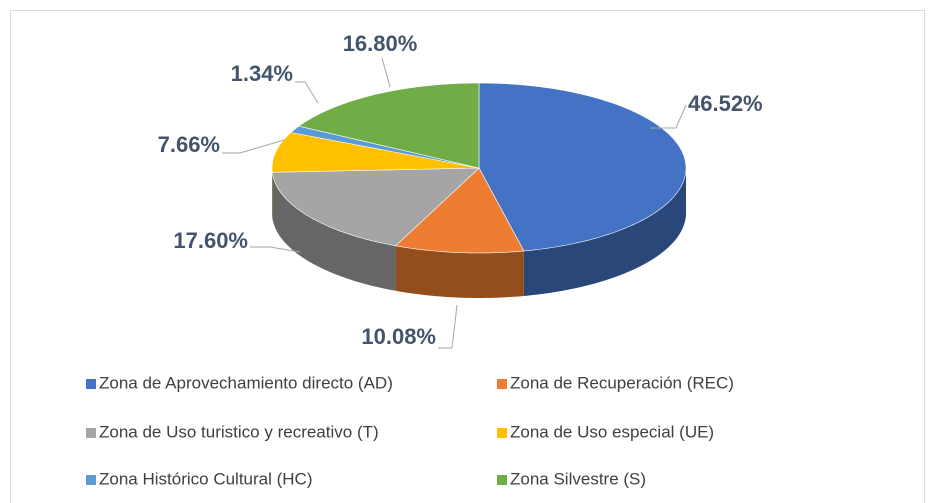  Describe the element at coordinates (622, 382) in the screenshot. I see `legend-label: Zona de Recuperación (REC)` at that location.